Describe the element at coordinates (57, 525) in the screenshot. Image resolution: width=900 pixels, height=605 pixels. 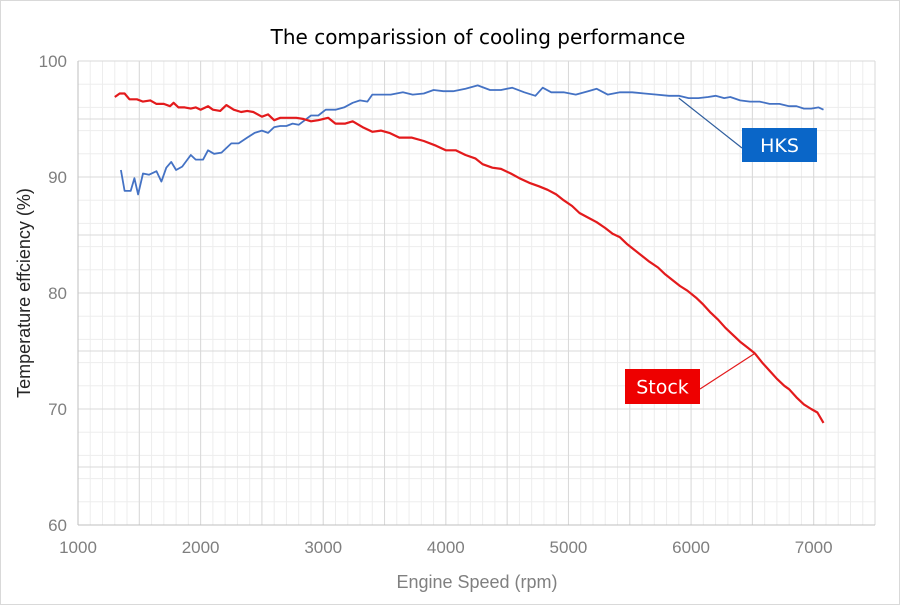
I see `y-tick-label: 60` at that location.